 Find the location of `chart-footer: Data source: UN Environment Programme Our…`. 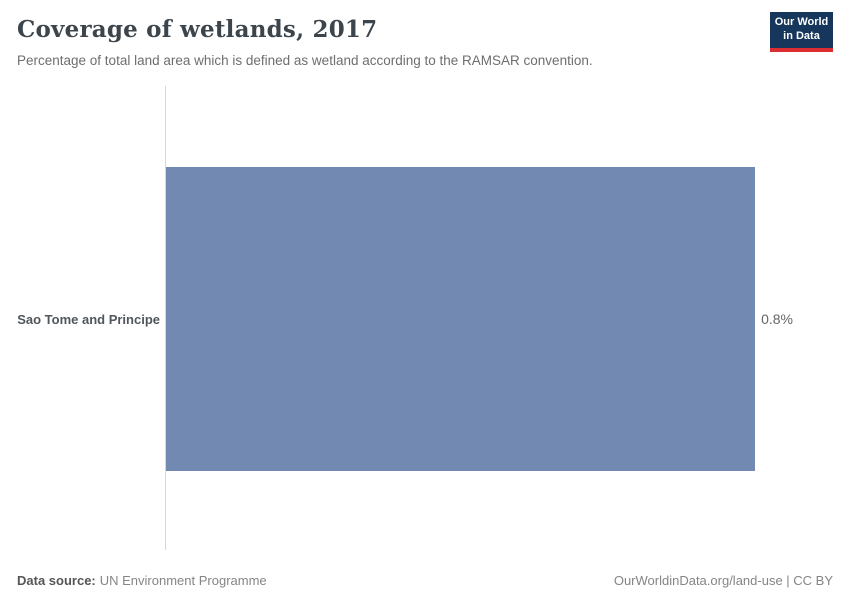

chart-footer: Data source: UN Environment Programme Our… is located at coordinates (425, 580).